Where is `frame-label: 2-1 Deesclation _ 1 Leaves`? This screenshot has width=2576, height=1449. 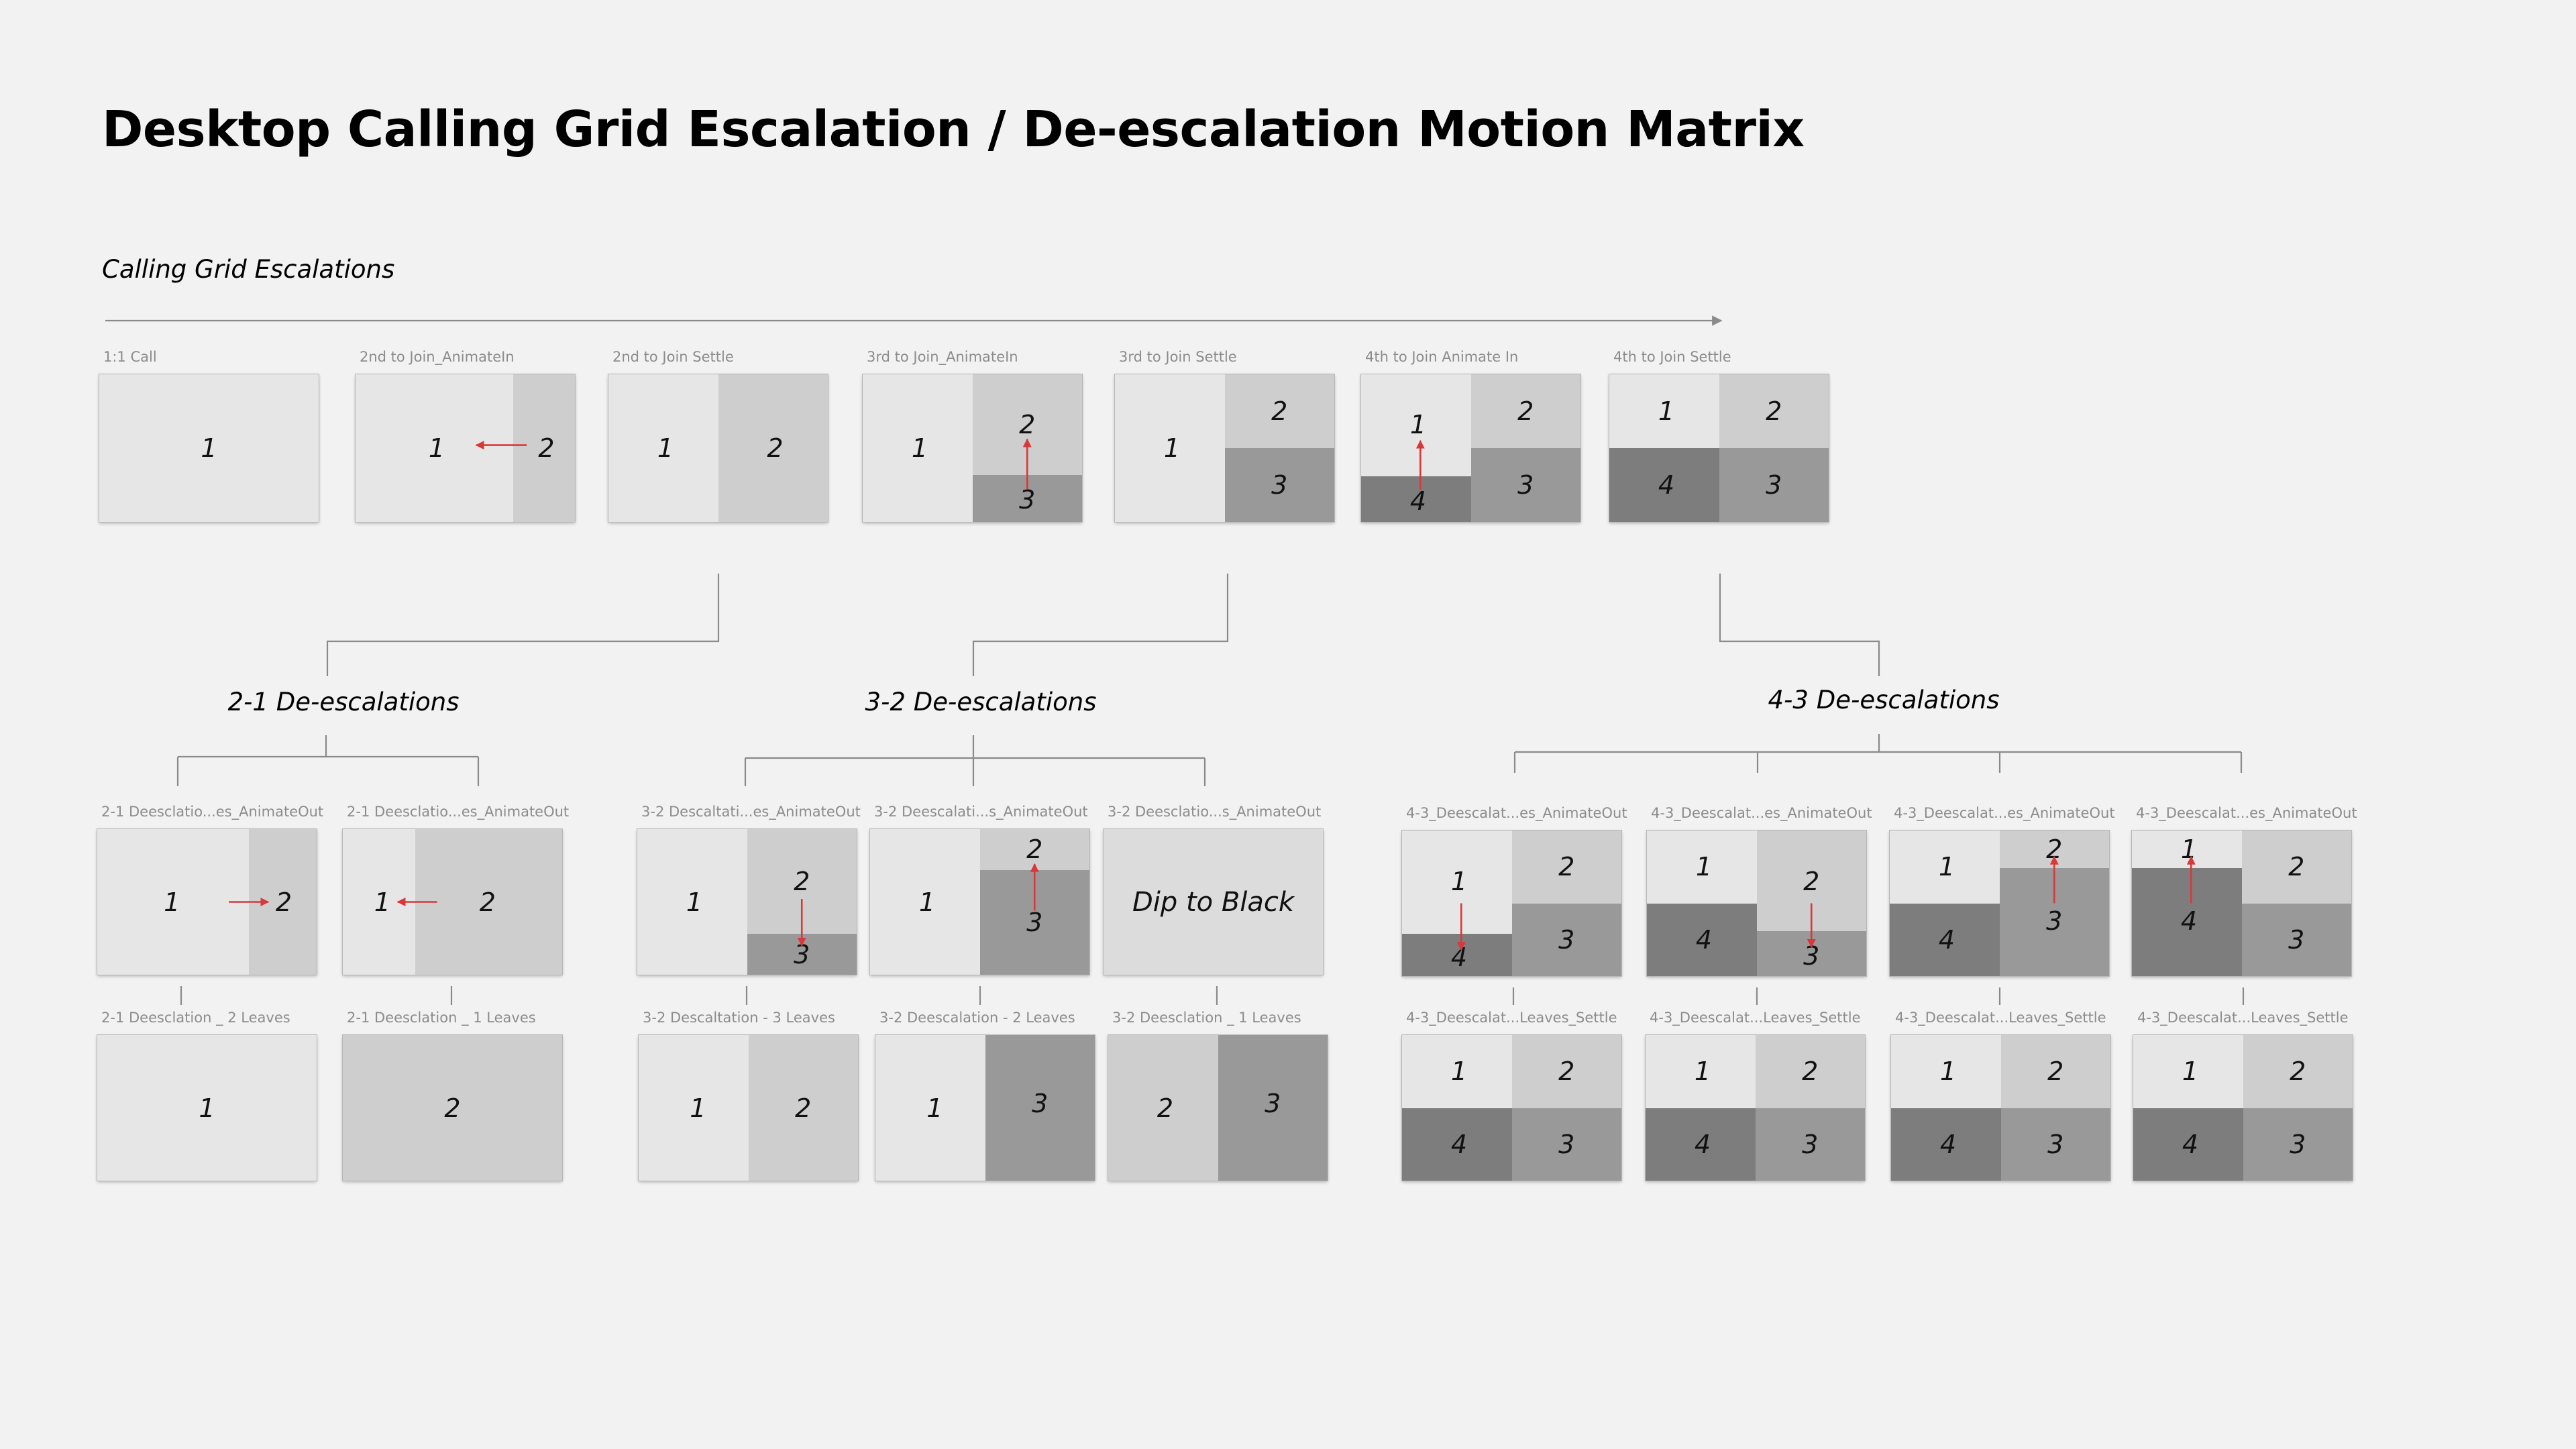 frame-label: 2-1 Deesclation _ 1 Leaves is located at coordinates (441, 1018).